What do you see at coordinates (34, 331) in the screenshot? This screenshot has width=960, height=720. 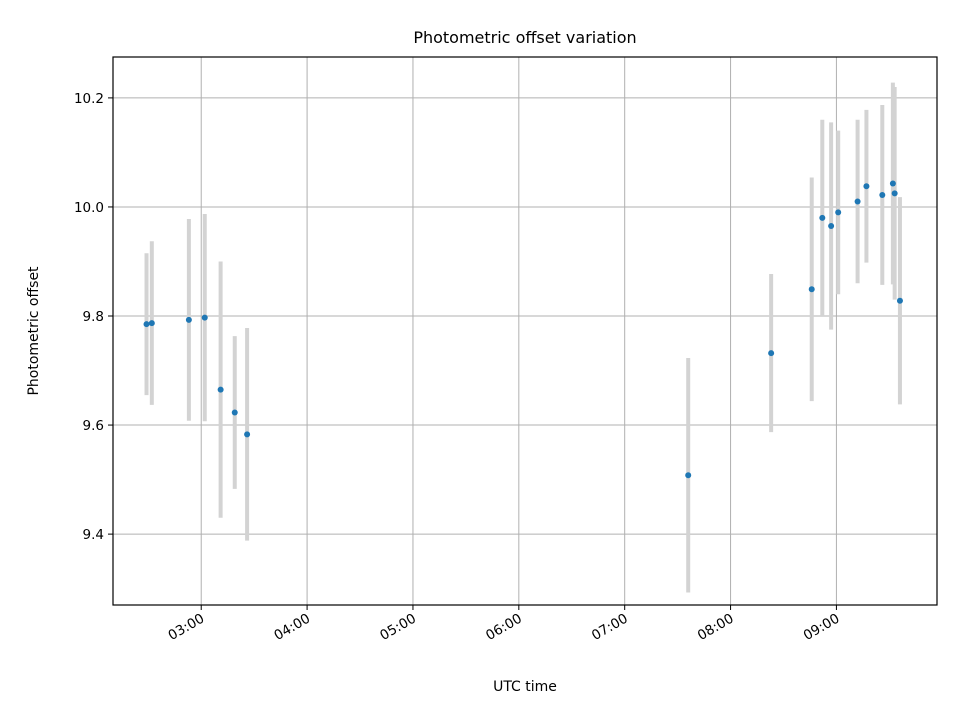 I see `y-axis-label: Photometric offset` at bounding box center [34, 331].